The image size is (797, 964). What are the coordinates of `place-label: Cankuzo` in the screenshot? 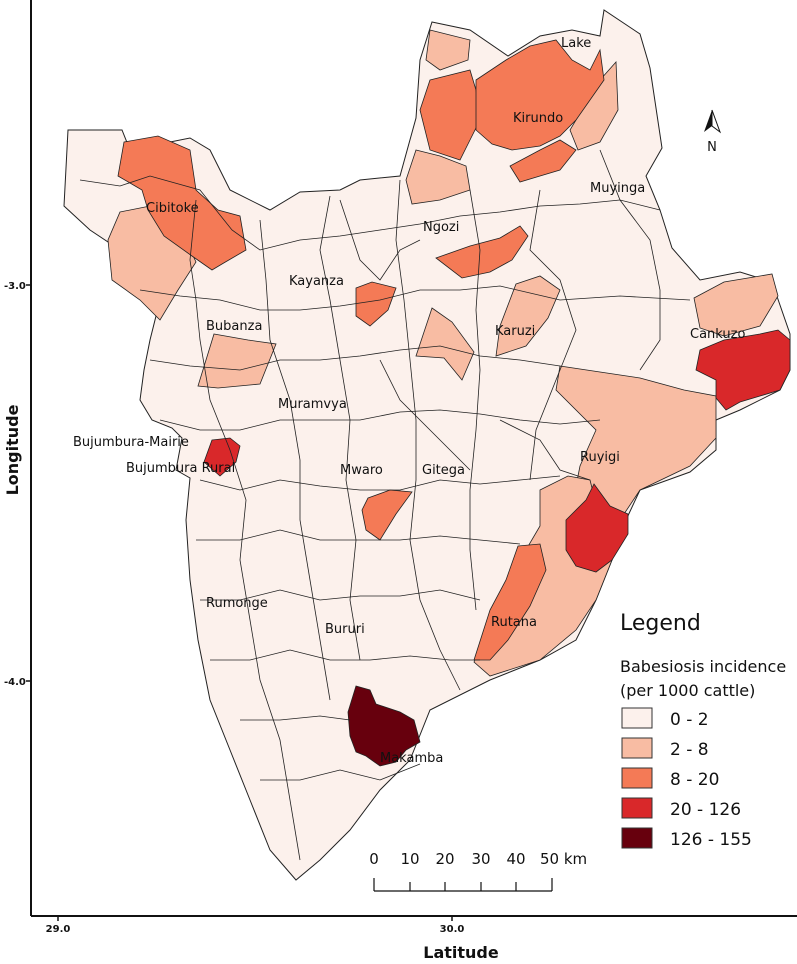 It's located at (717, 334).